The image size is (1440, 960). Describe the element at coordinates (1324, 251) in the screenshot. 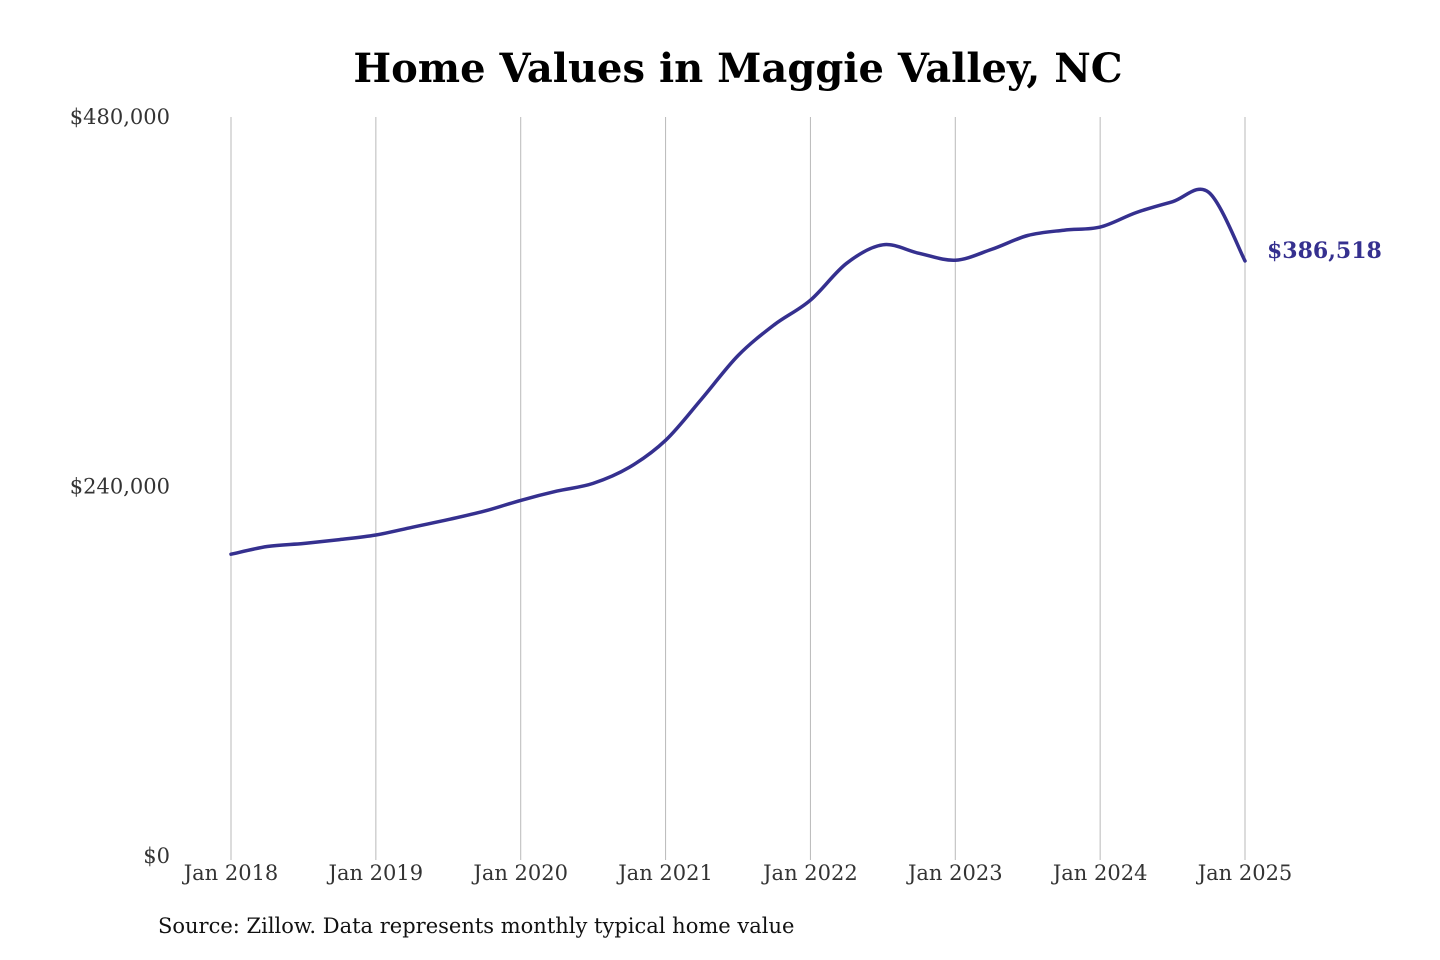

I see `end-value-label: $386,518` at that location.